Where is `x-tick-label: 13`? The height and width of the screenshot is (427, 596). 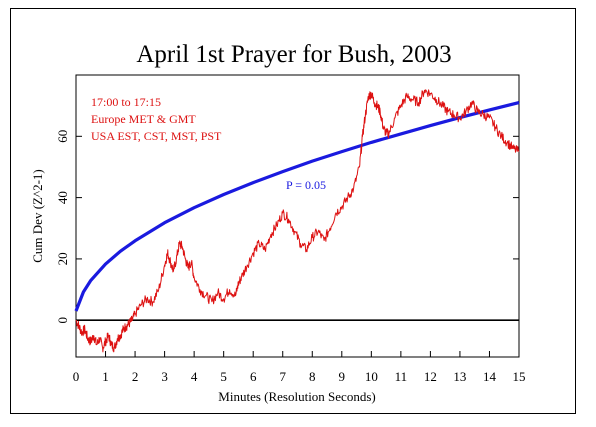
x-tick-label: 13 is located at coordinates (459, 376).